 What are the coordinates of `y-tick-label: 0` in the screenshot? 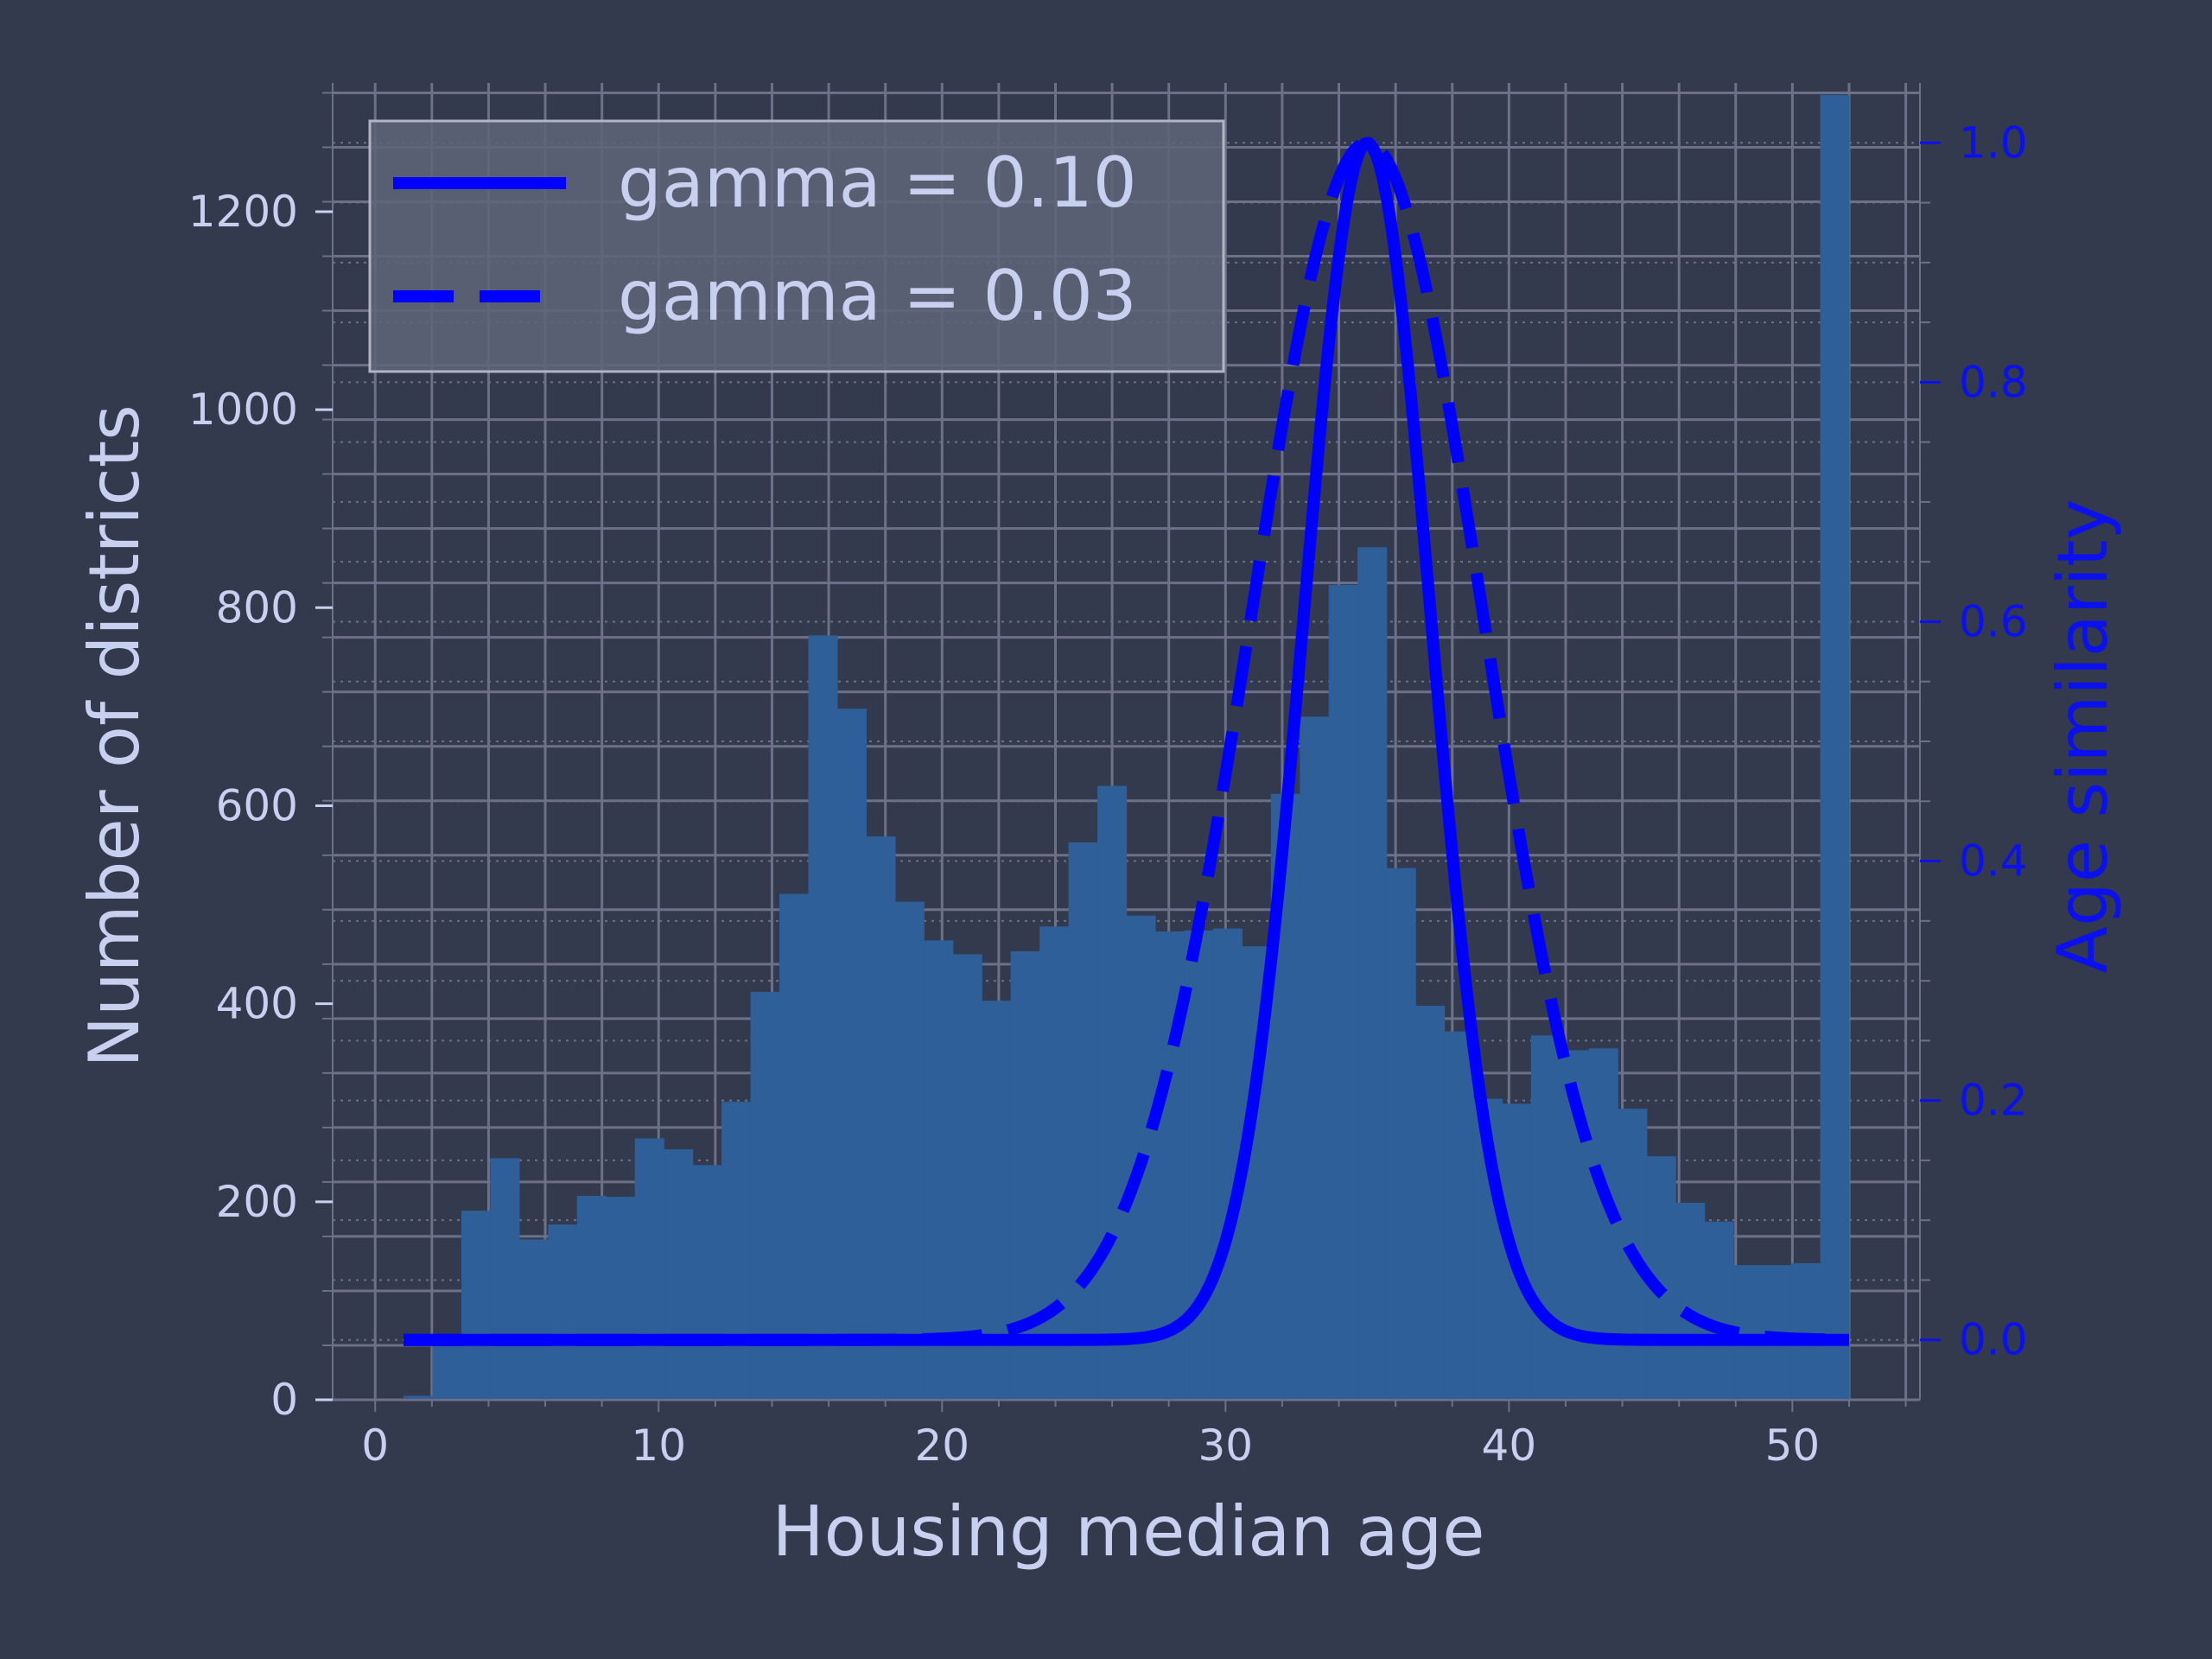 It's located at (284, 1400).